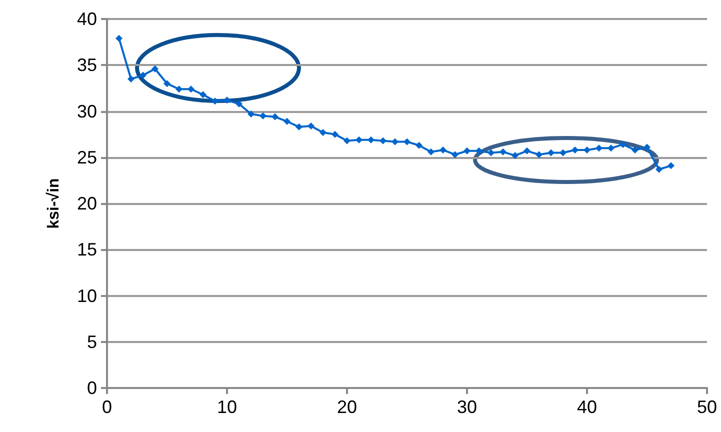 The image size is (721, 432). Describe the element at coordinates (227, 407) in the screenshot. I see `x-tick-label: 10` at that location.